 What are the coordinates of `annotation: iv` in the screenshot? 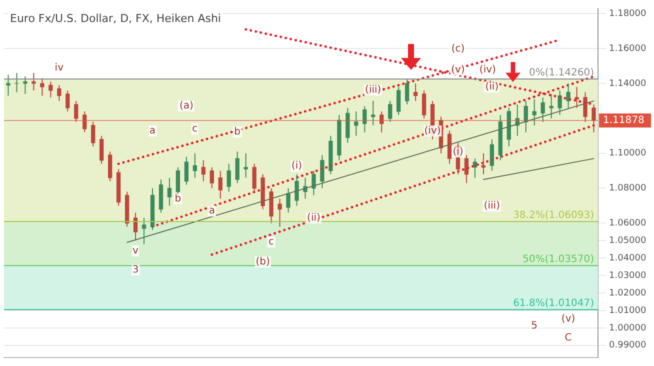 It's located at (59, 68).